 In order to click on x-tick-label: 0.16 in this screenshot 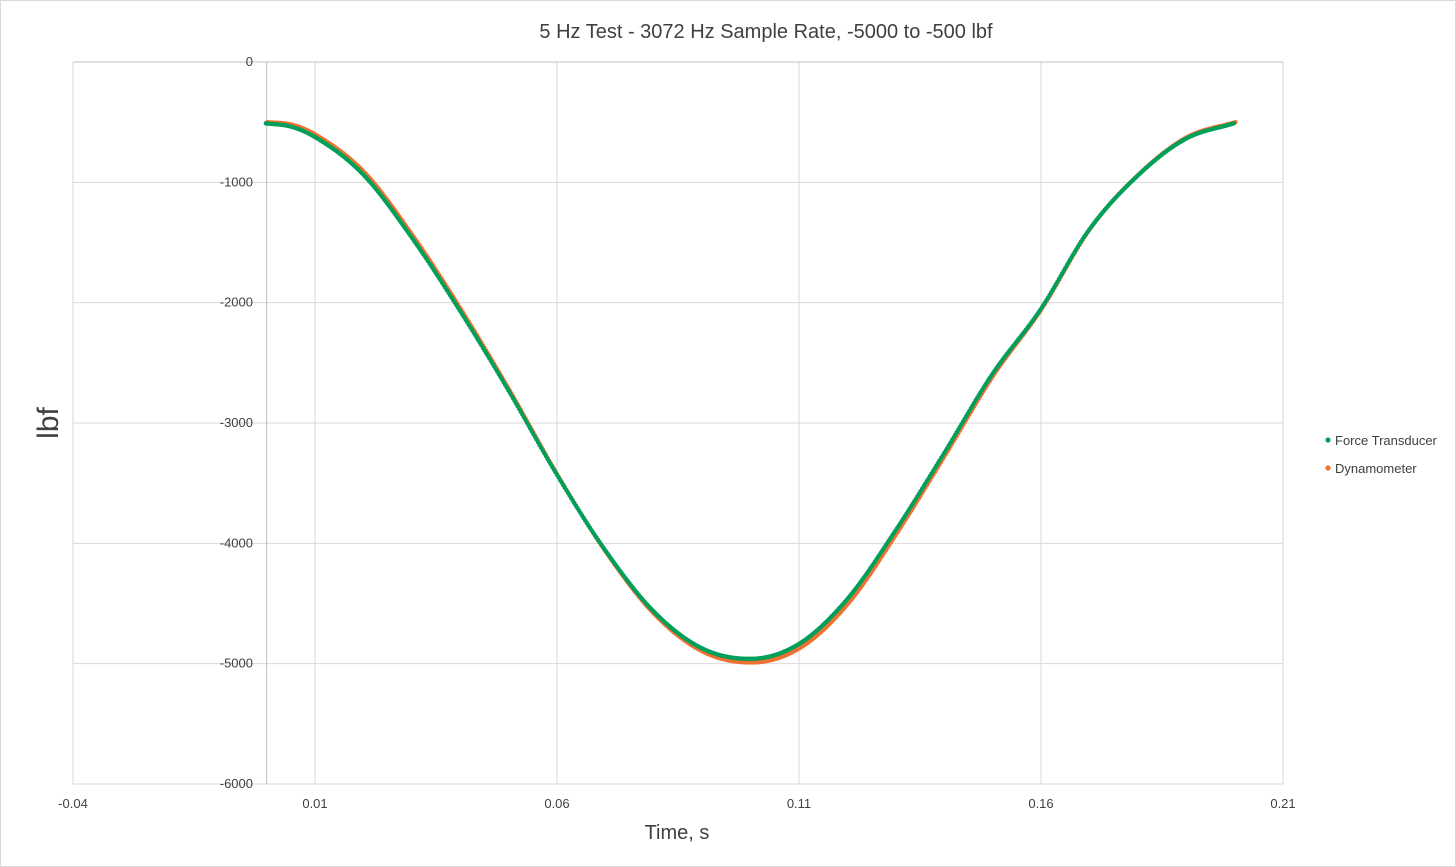, I will do `click(1040, 803)`.